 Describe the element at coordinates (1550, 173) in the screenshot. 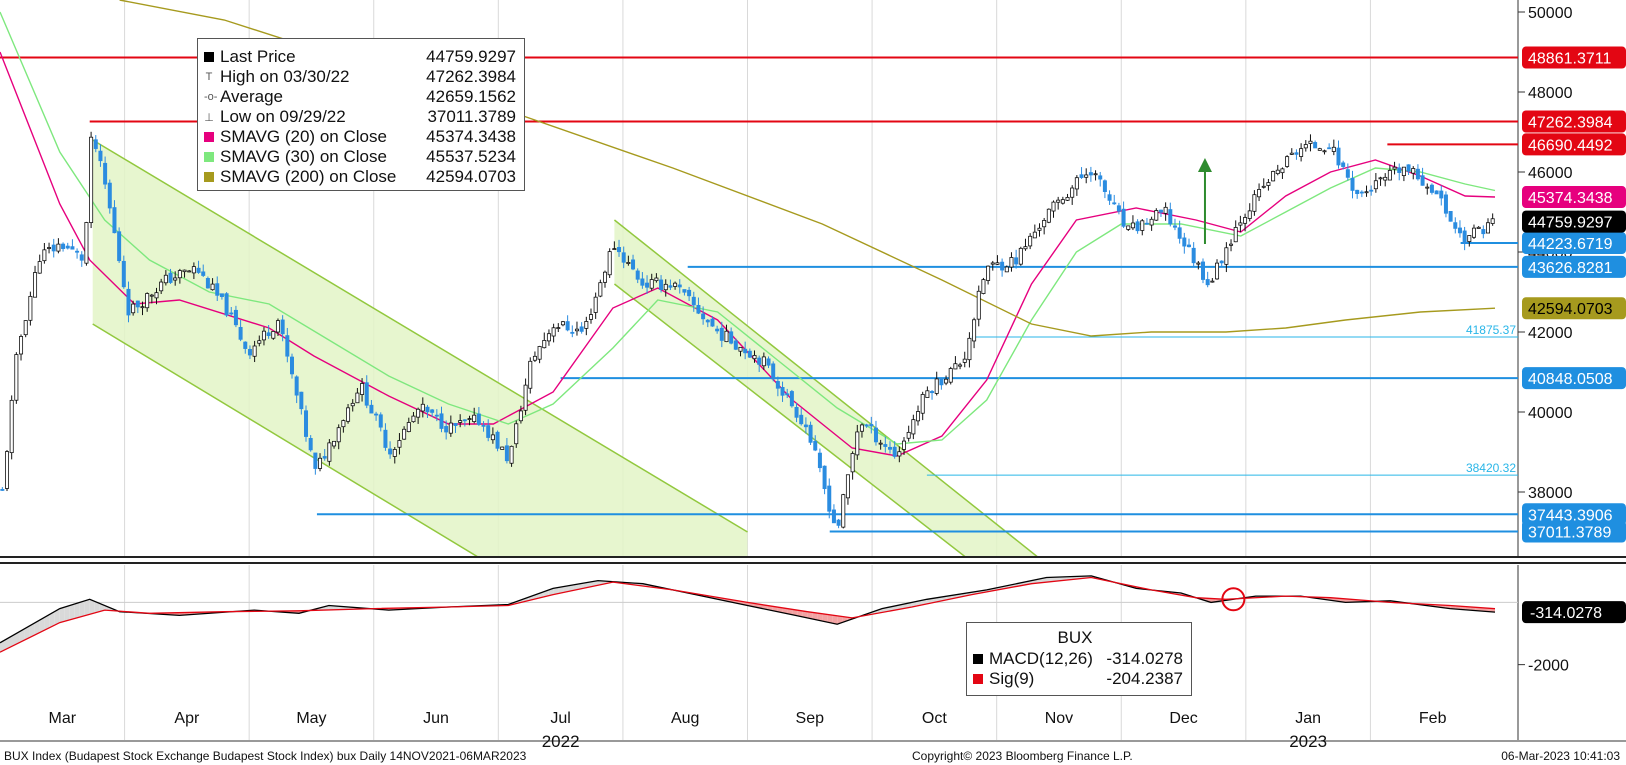

I see `y-tick-label: 46000` at that location.